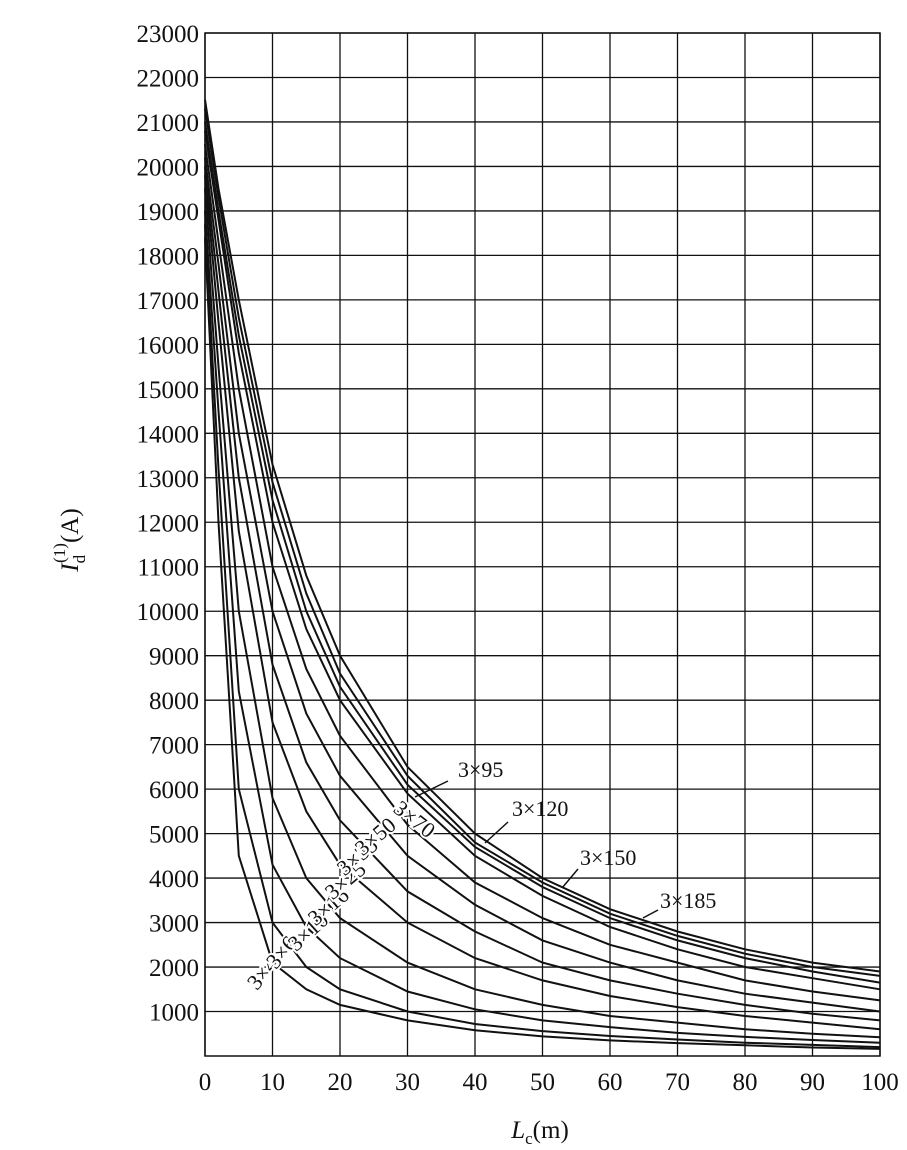  Describe the element at coordinates (480, 769) in the screenshot. I see `series-label: 3×95` at that location.